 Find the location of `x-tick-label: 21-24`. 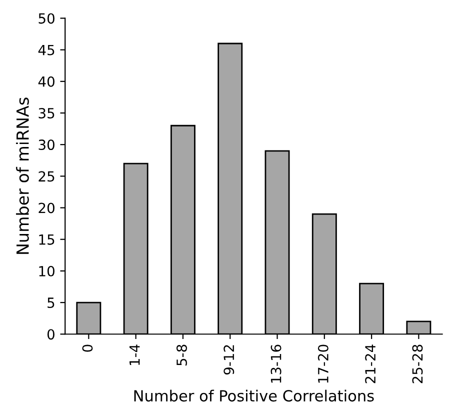

x-tick-label: 21-24 is located at coordinates (370, 364).